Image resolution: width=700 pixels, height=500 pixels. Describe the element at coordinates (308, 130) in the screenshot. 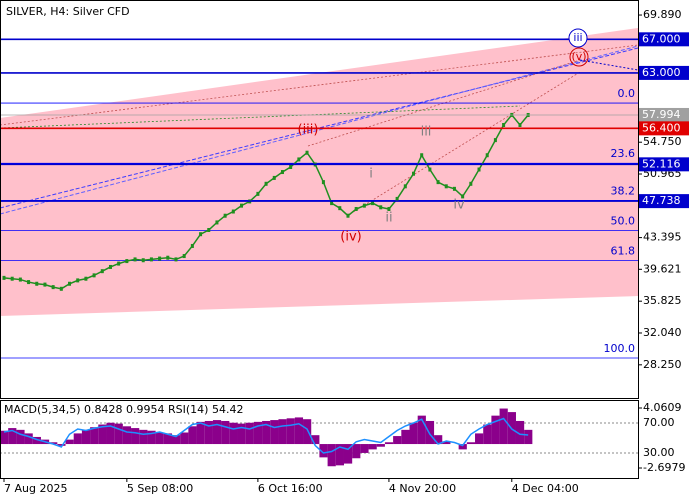

I see `wave-label: (iii)` at that location.